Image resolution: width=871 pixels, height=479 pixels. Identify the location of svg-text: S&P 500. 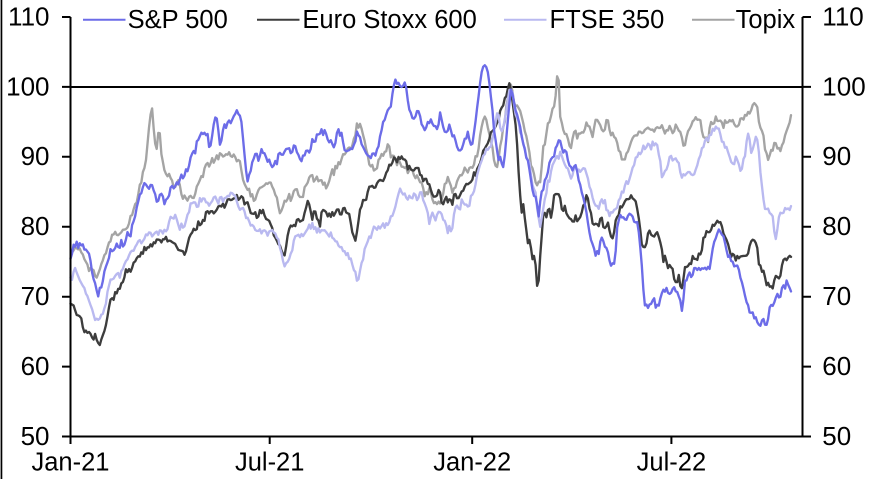
(178, 20).